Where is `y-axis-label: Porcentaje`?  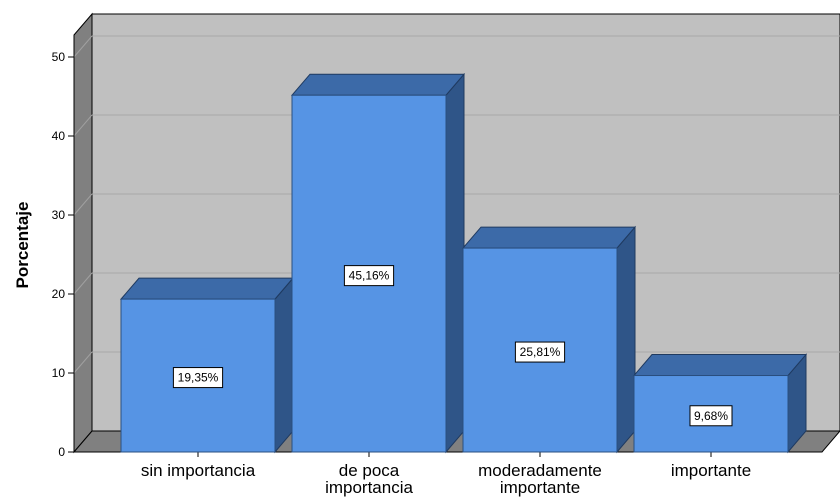 y-axis-label: Porcentaje is located at coordinates (22, 245).